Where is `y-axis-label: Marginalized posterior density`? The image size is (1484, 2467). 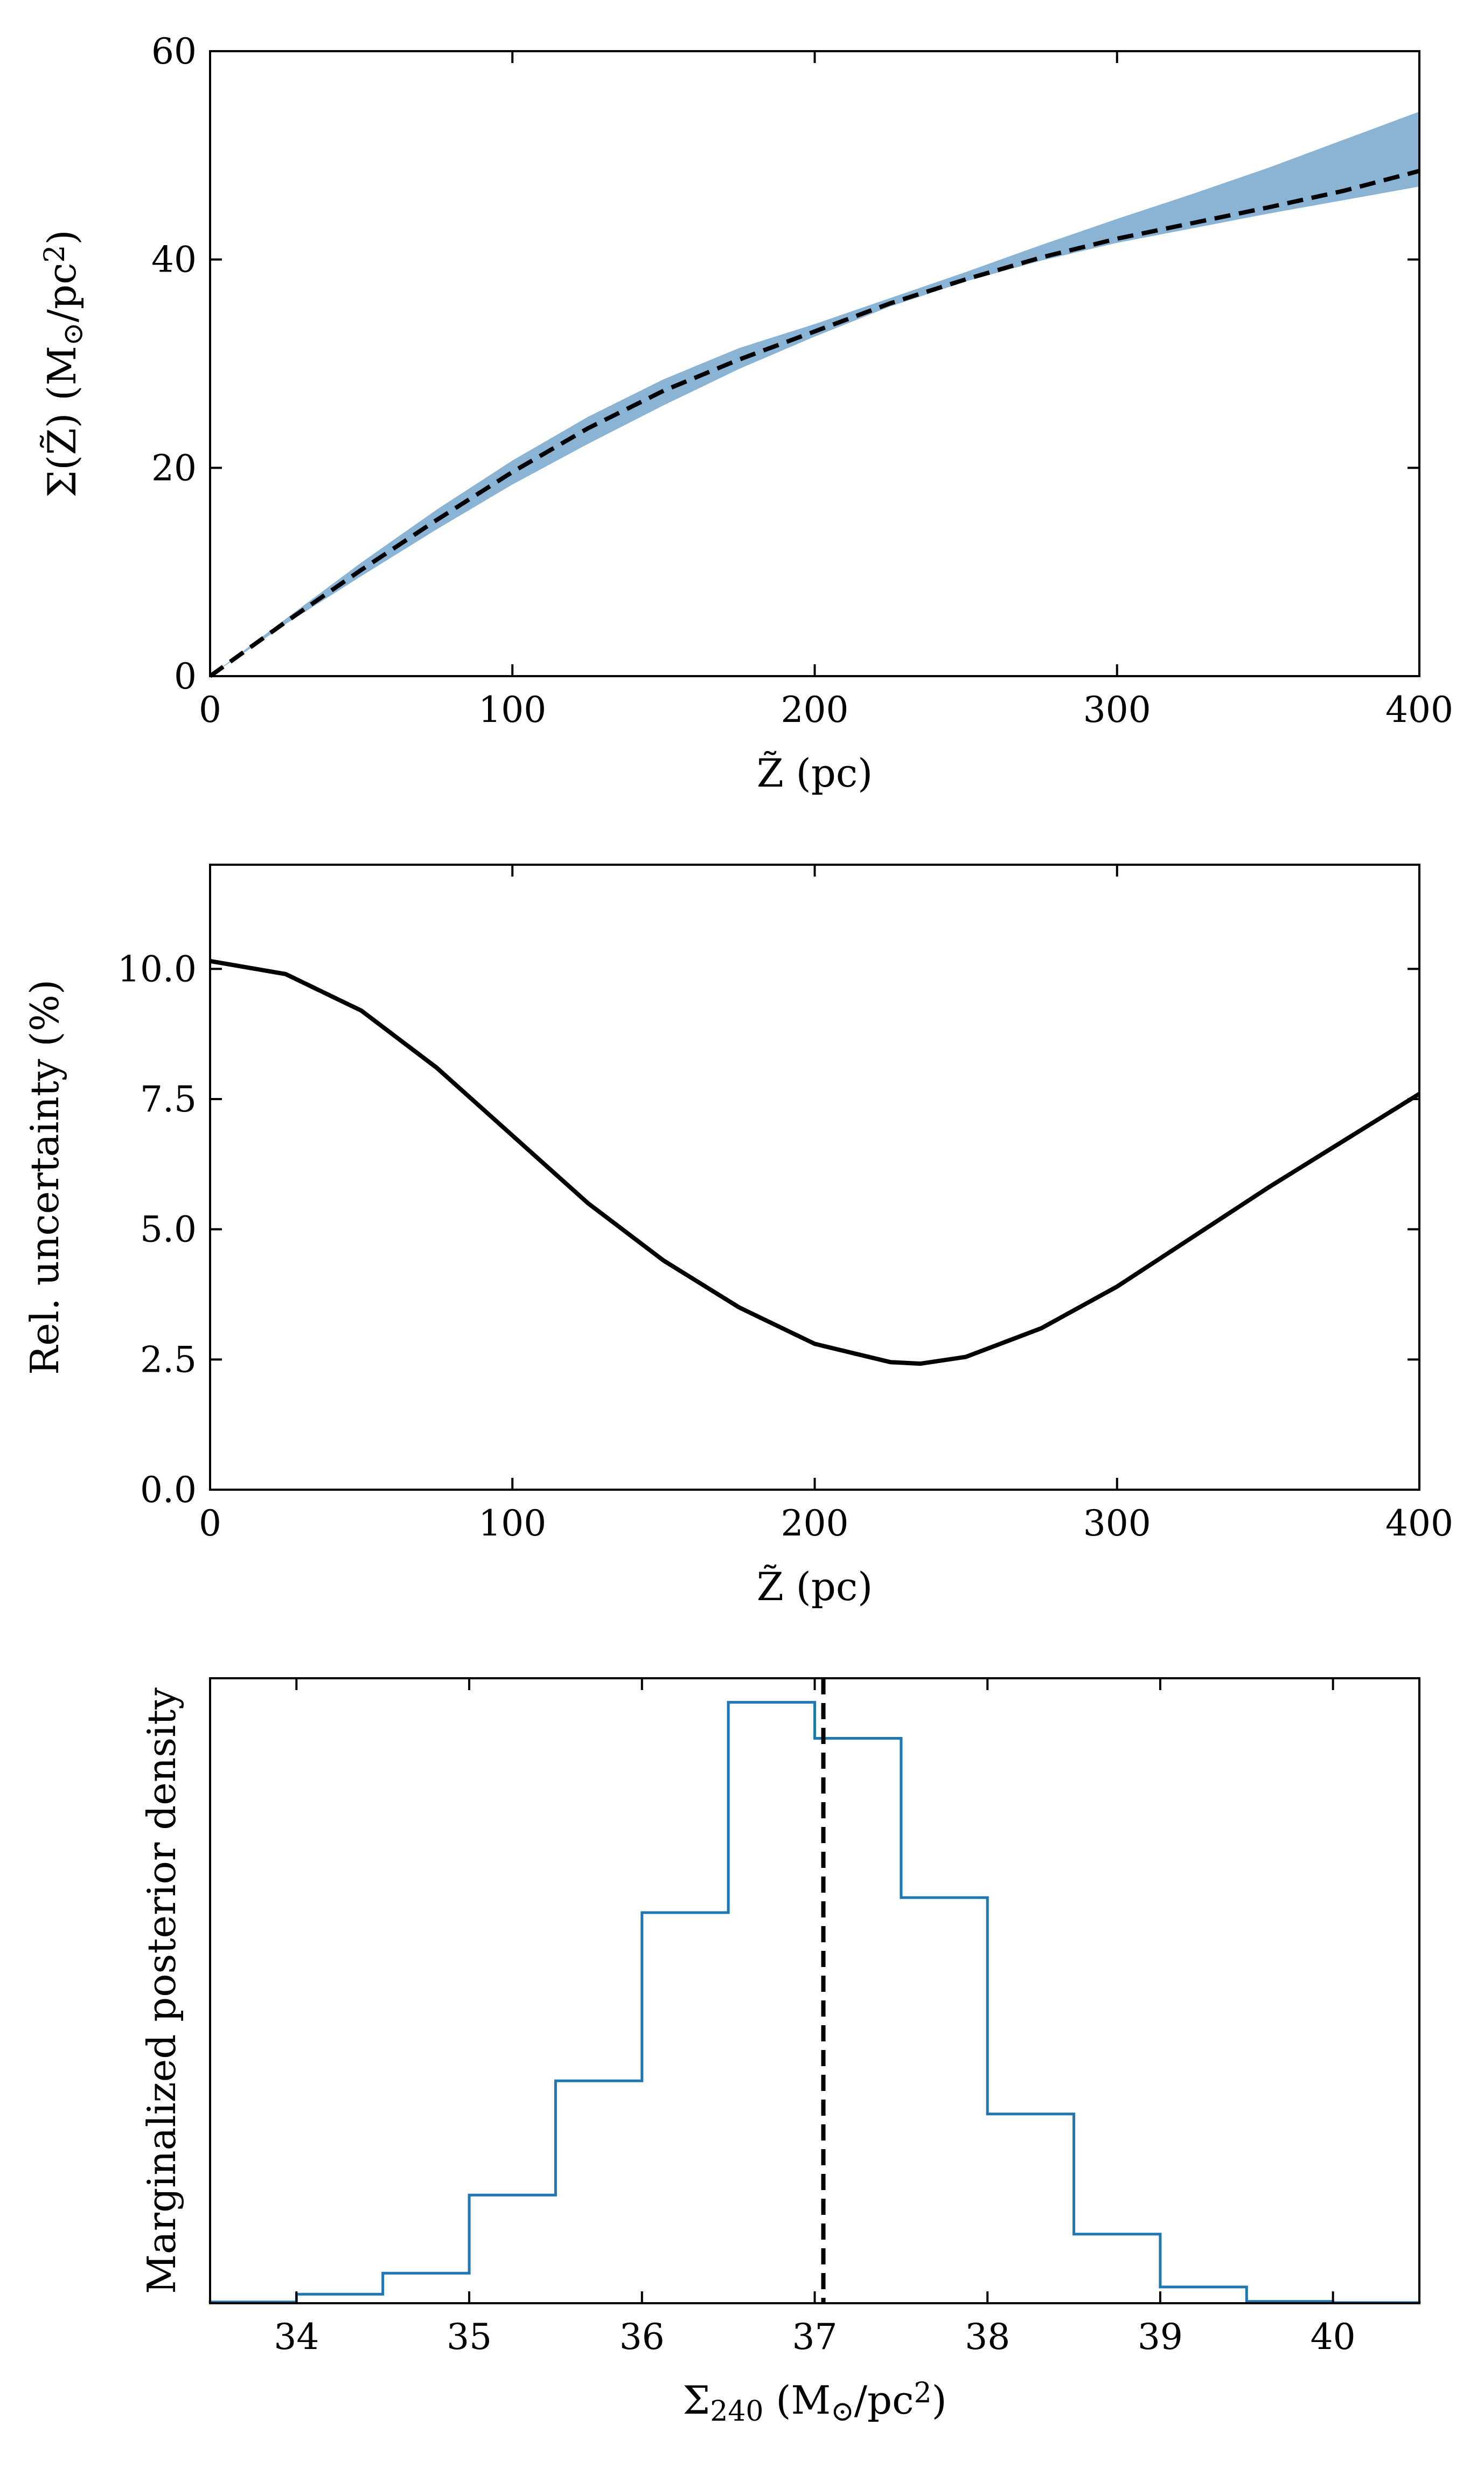
y-axis-label: Marginalized posterior density is located at coordinates (161, 1991).